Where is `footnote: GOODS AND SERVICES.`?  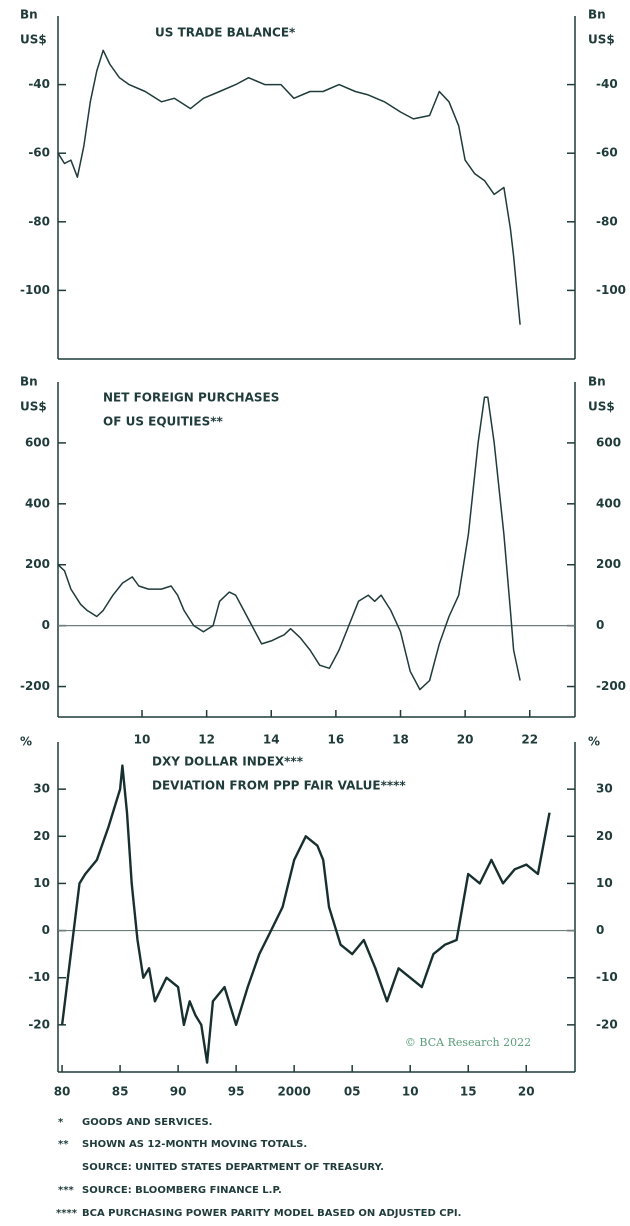
footnote: GOODS AND SERVICES. is located at coordinates (147, 1122).